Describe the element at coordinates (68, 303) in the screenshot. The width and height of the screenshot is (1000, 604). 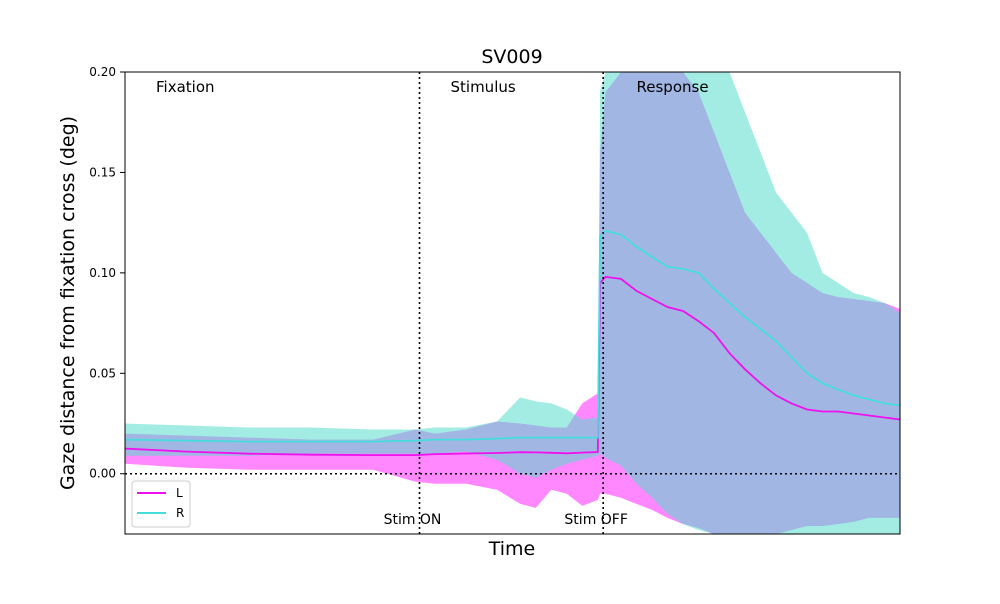
I see `y-axis-label: Gaze distance from fixation cross (deg)` at that location.